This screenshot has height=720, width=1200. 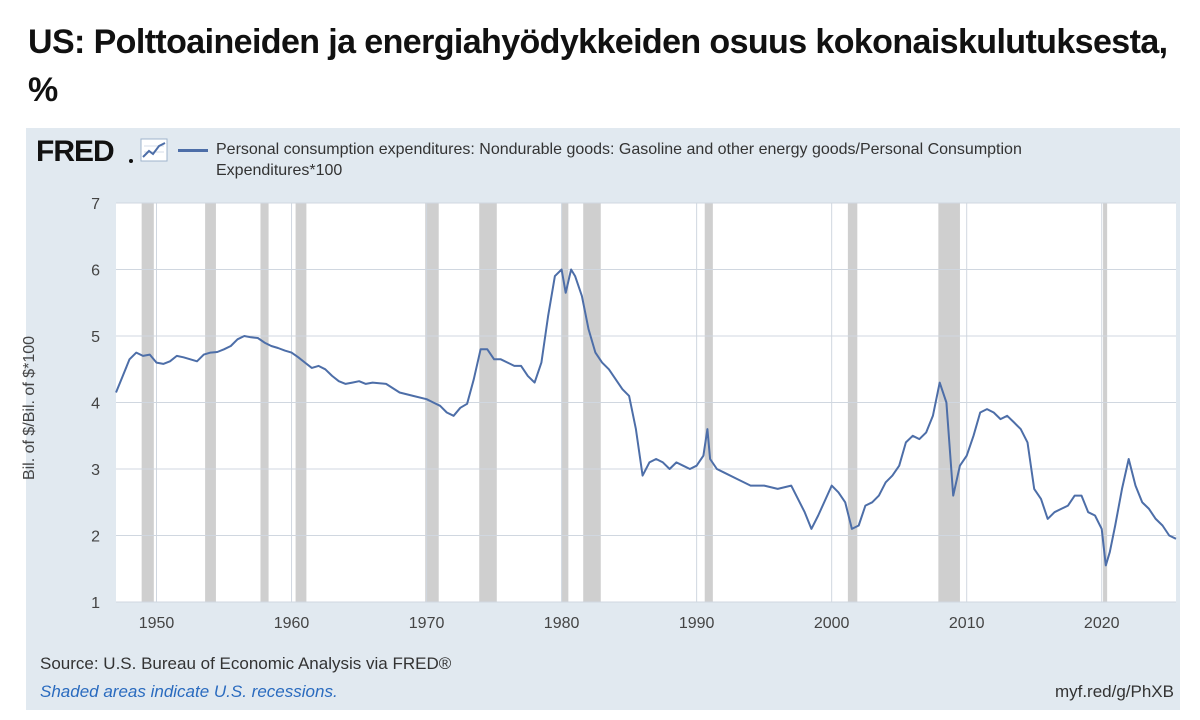 I want to click on legend-swatch, so click(x=193, y=150).